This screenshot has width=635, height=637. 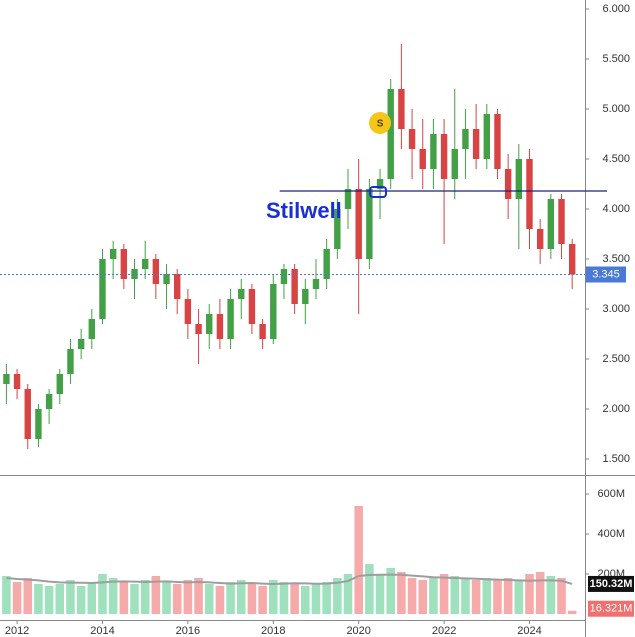 I want to click on event-marker, so click(x=380, y=123).